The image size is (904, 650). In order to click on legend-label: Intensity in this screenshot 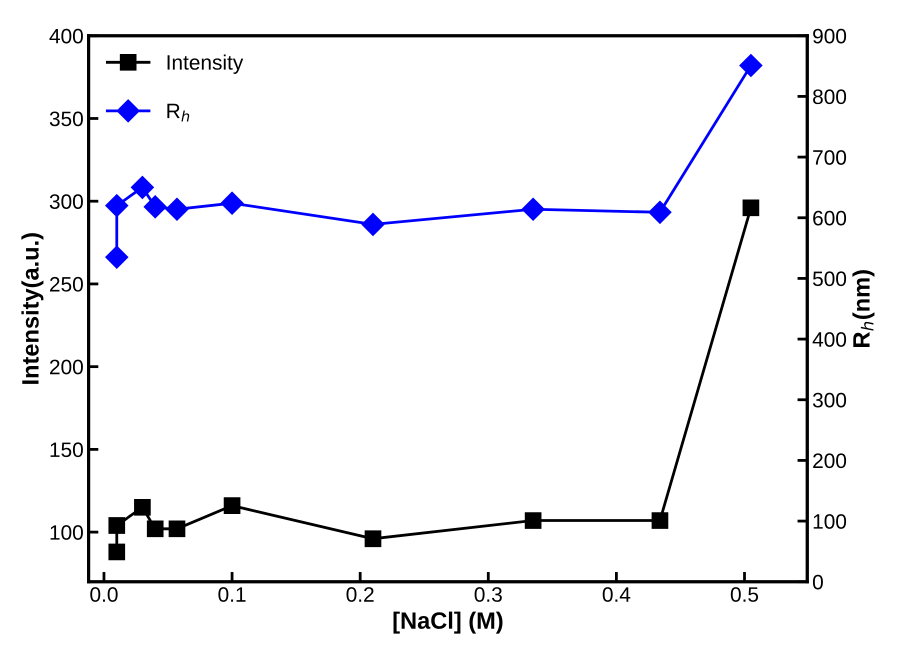, I will do `click(206, 64)`.